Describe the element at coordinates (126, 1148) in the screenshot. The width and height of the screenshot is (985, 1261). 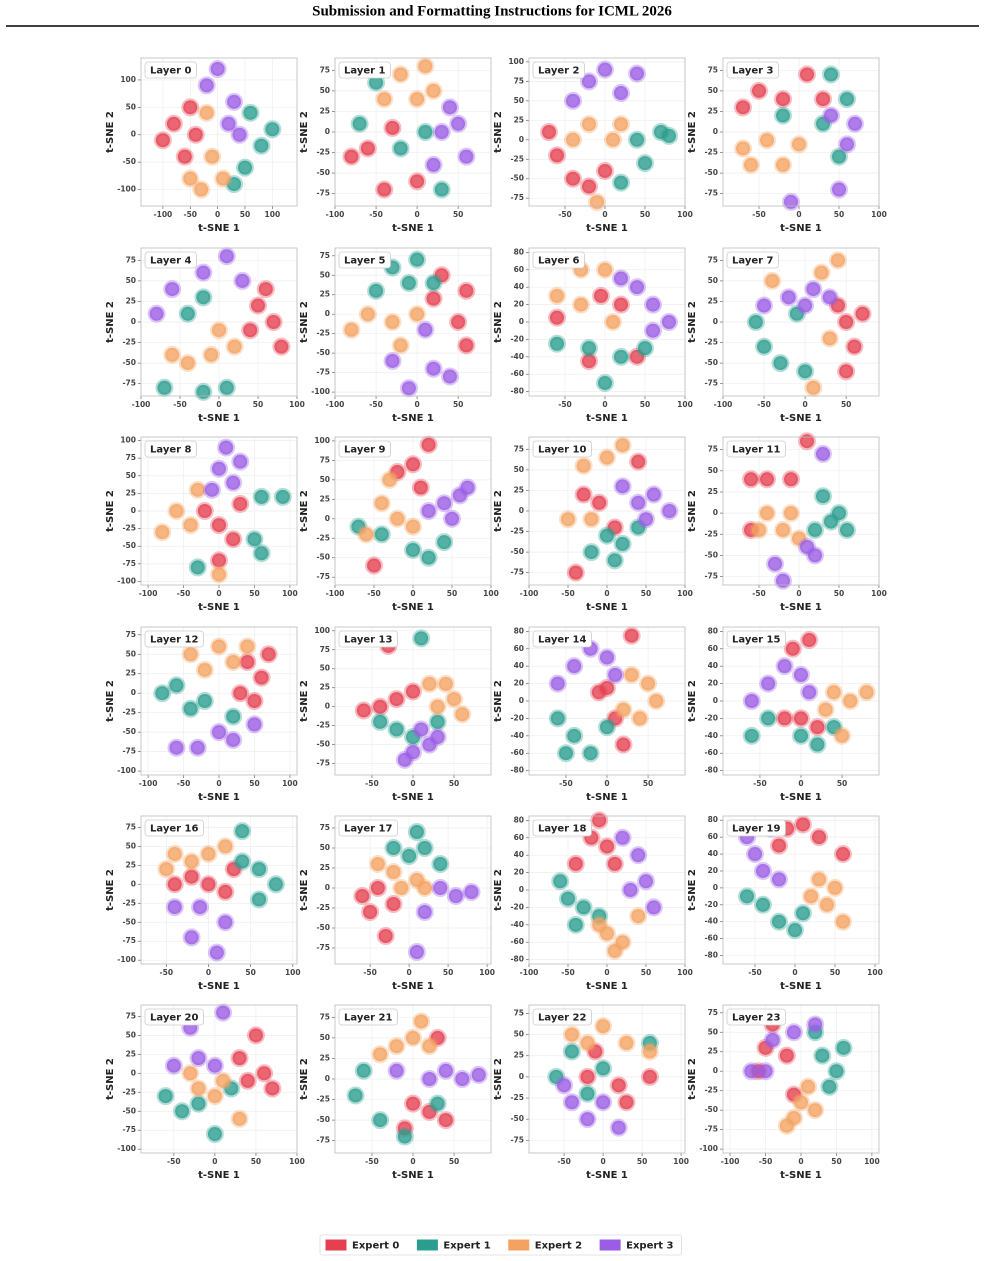
I see `y-tick-label: -100` at that location.